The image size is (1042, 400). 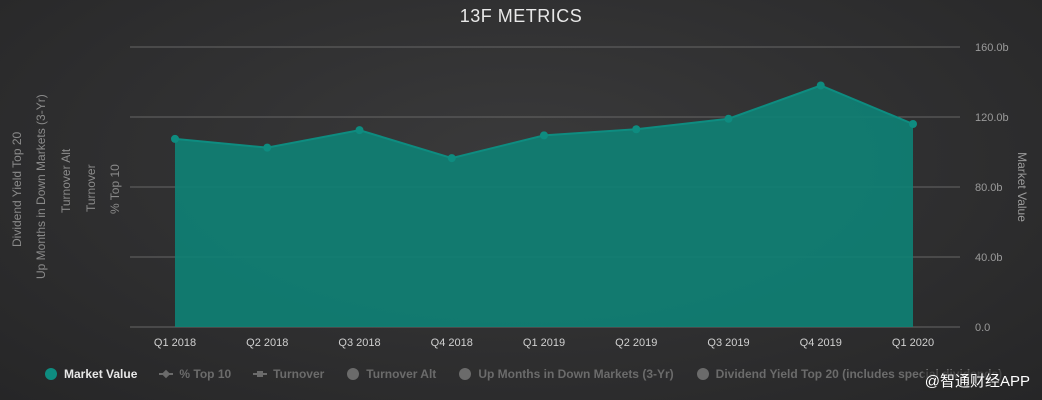 I want to click on legend-item: % Top 10, so click(x=195, y=374).